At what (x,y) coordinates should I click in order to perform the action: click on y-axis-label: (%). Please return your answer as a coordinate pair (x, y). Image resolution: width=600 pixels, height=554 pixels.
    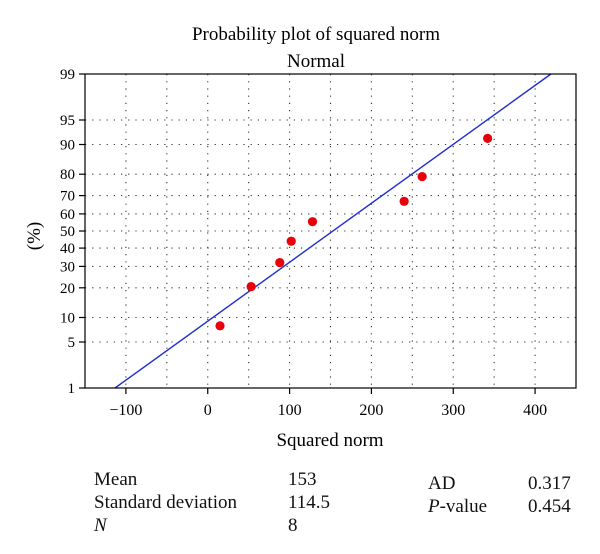
    Looking at the image, I should click on (34, 236).